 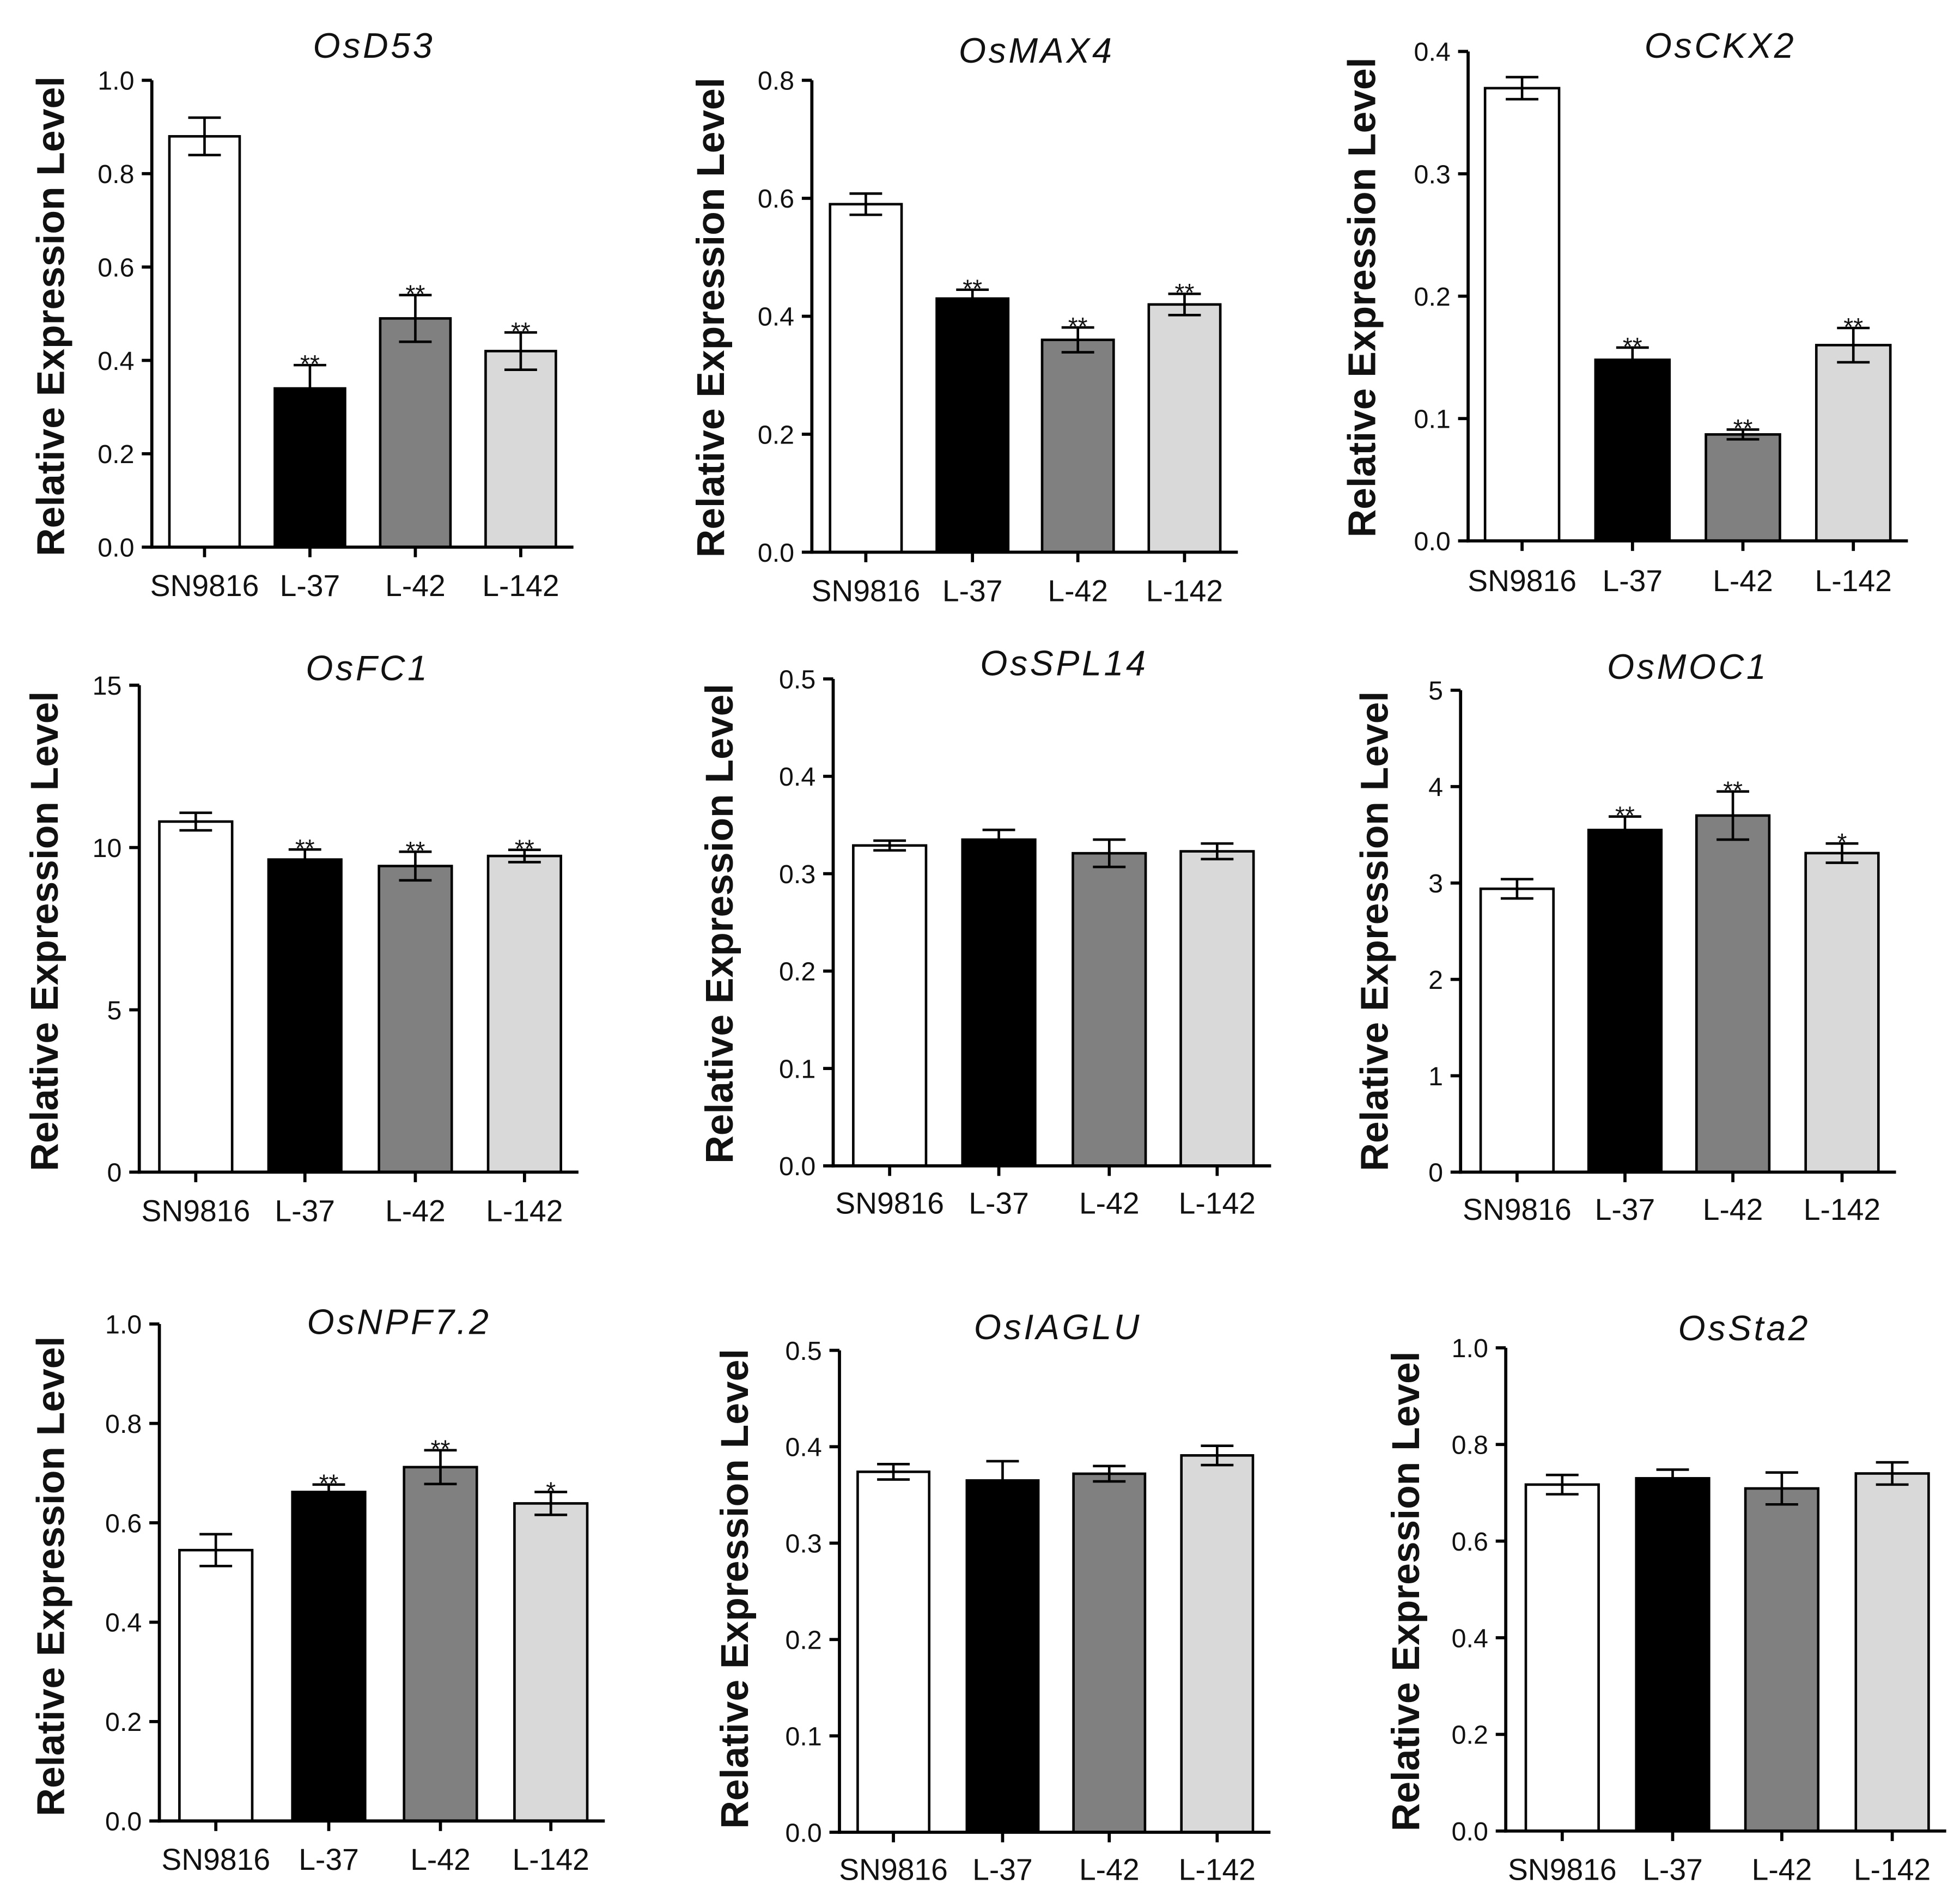 What do you see at coordinates (305, 848) in the screenshot?
I see `chart-3-significance-mark-1: **` at bounding box center [305, 848].